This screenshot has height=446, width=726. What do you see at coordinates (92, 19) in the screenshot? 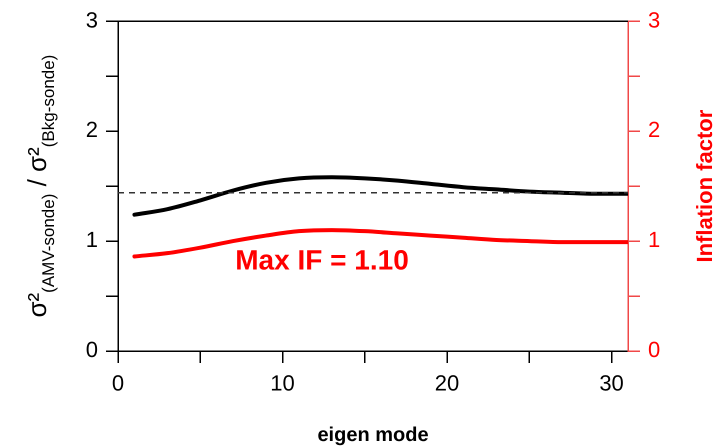
I see `y-tick-label: 3` at bounding box center [92, 19].